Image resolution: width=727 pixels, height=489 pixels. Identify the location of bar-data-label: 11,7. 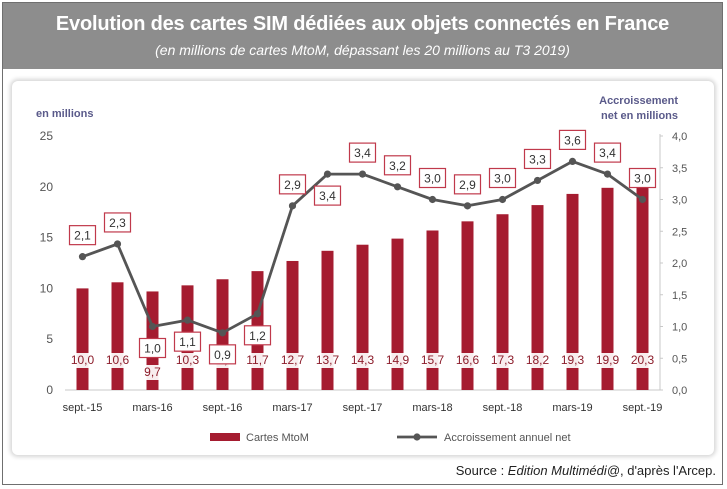
(257, 360).